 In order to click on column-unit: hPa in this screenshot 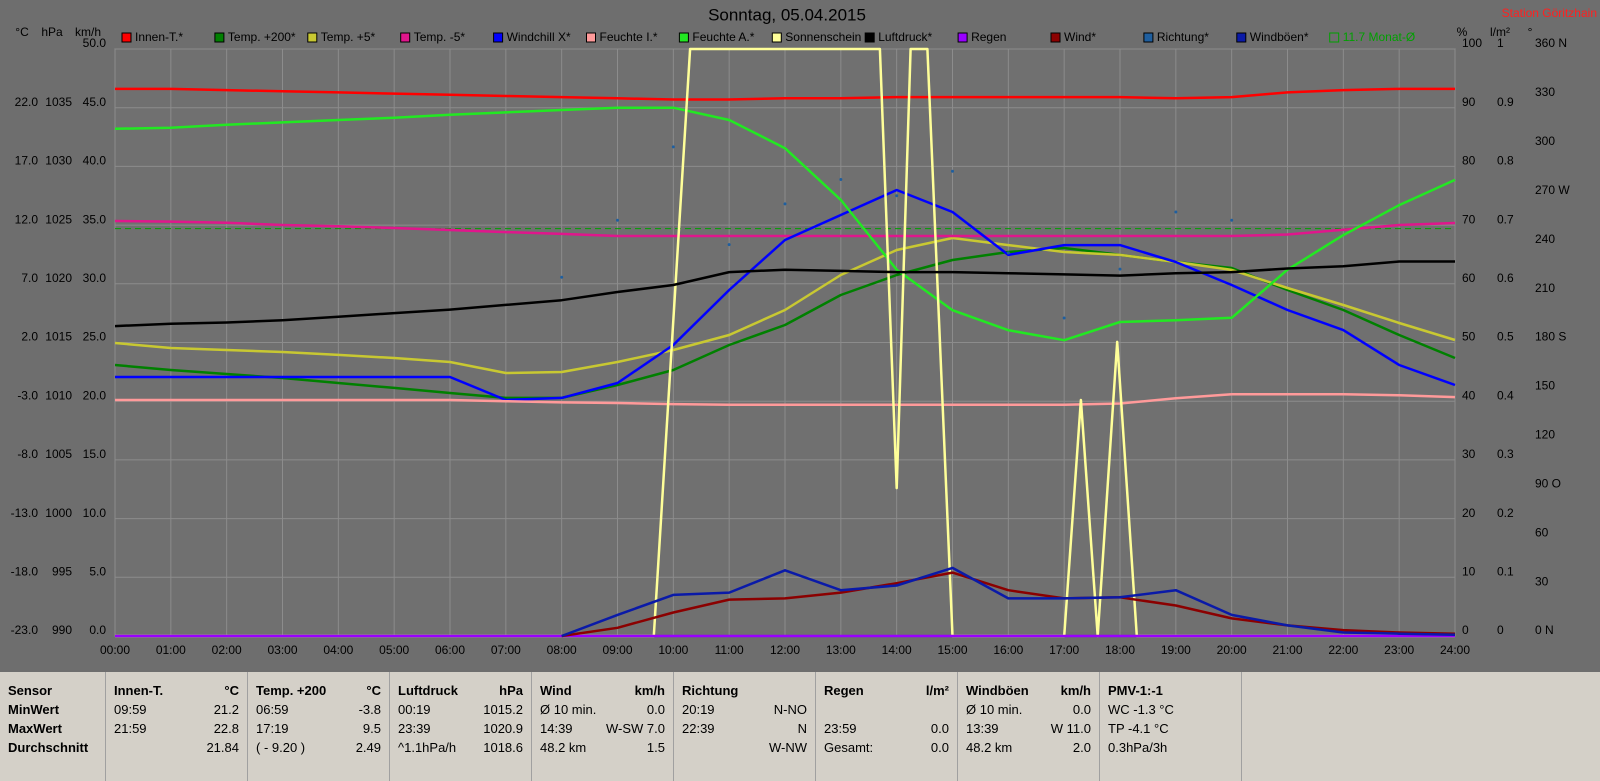, I will do `click(511, 690)`.